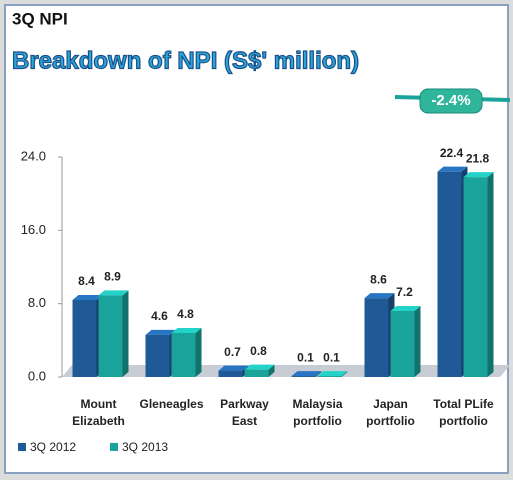  Describe the element at coordinates (33, 155) in the screenshot. I see `y-tick-label: 24.0` at that location.